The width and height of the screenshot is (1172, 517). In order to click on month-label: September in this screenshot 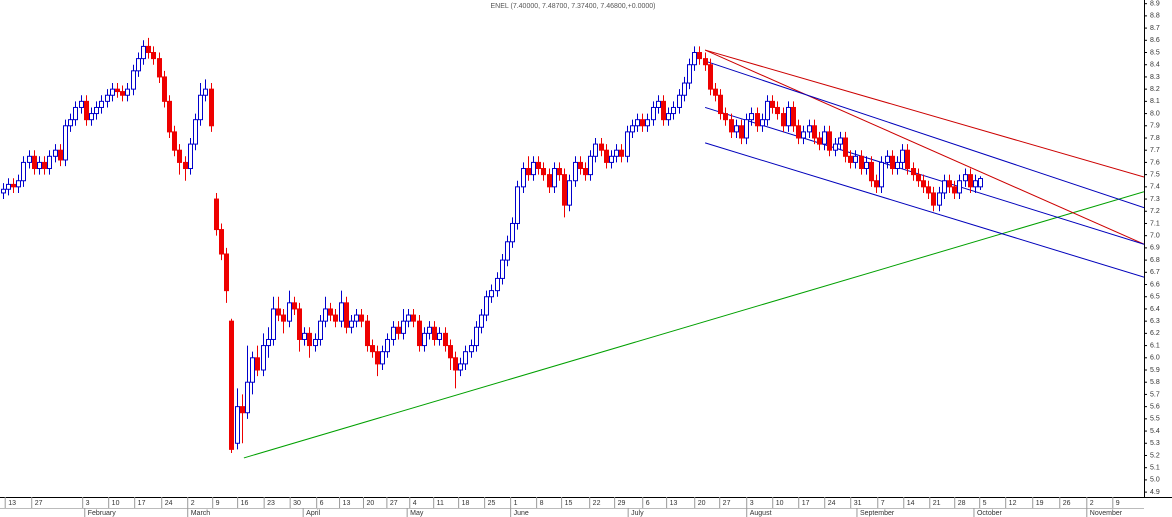, I will do `click(877, 513)`.